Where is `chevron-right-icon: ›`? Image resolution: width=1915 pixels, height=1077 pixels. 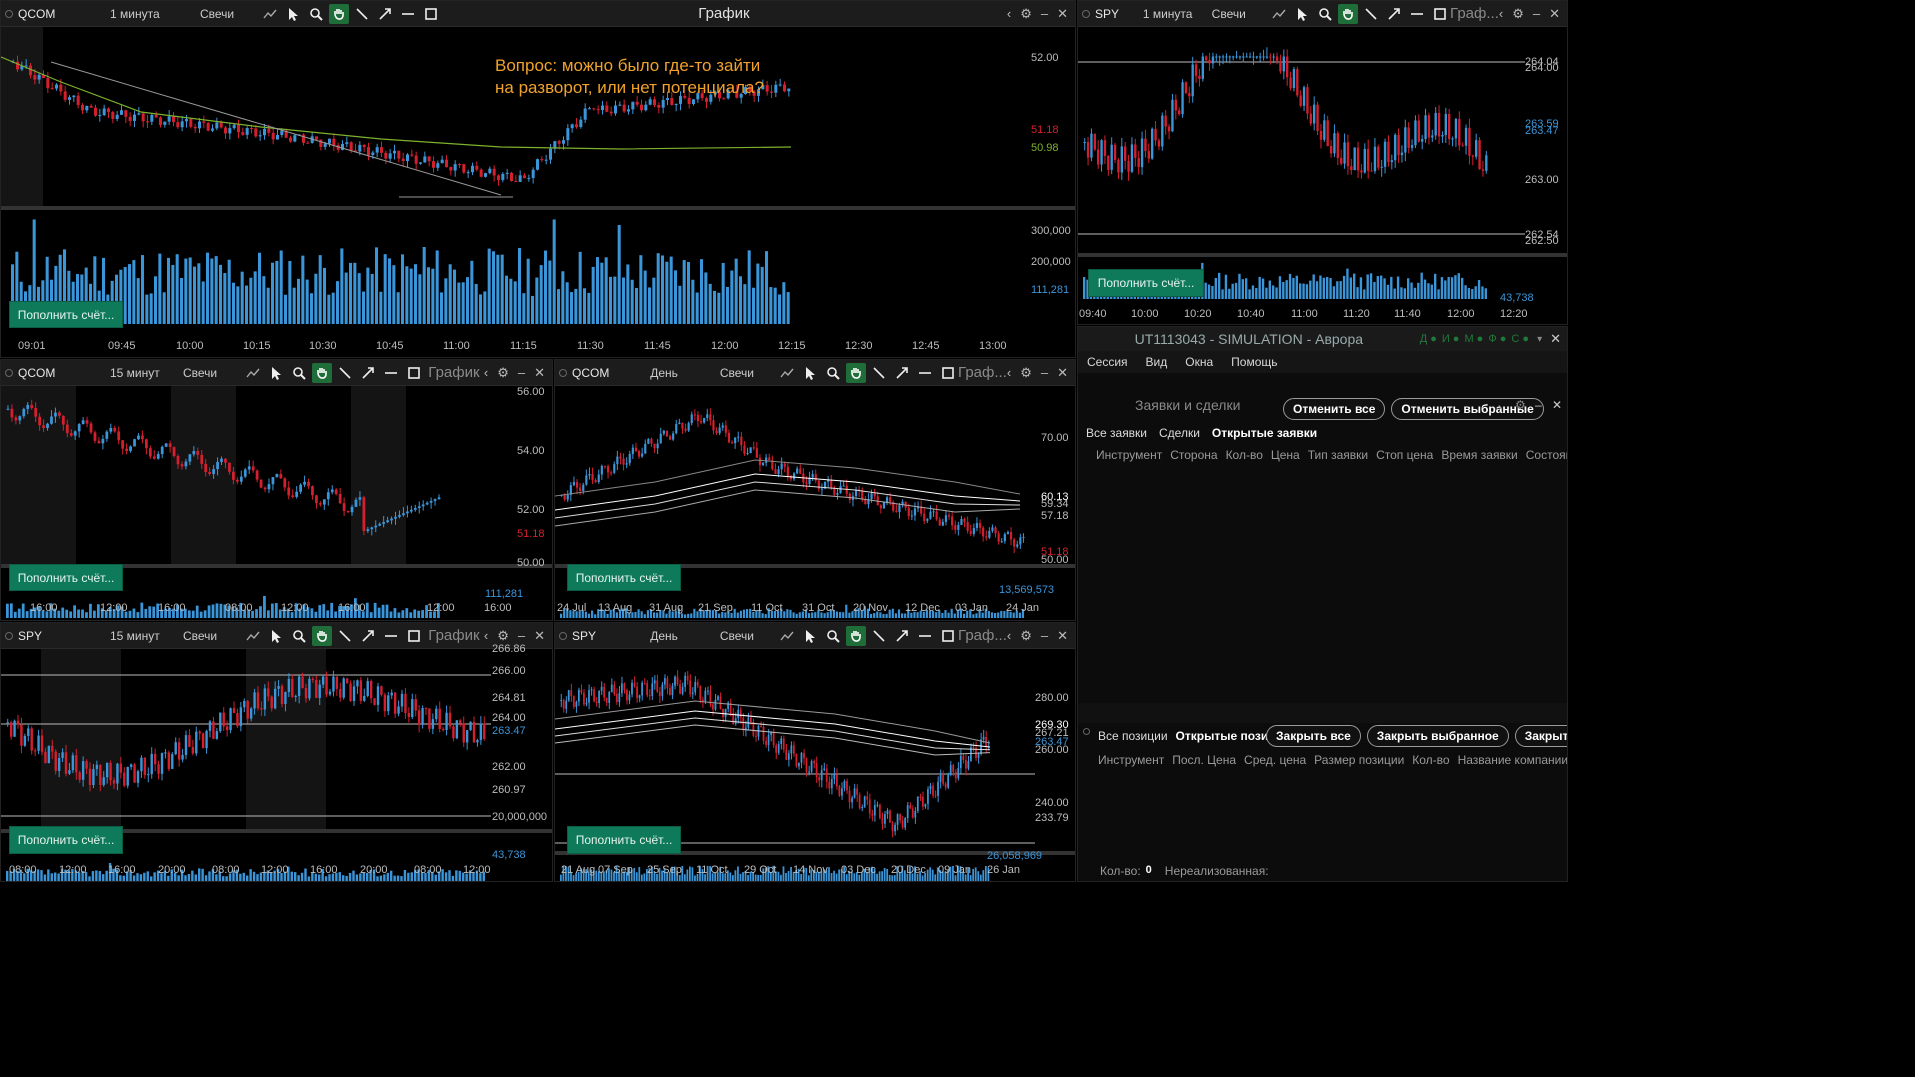
chevron-right-icon: › is located at coordinates (1500, 407).